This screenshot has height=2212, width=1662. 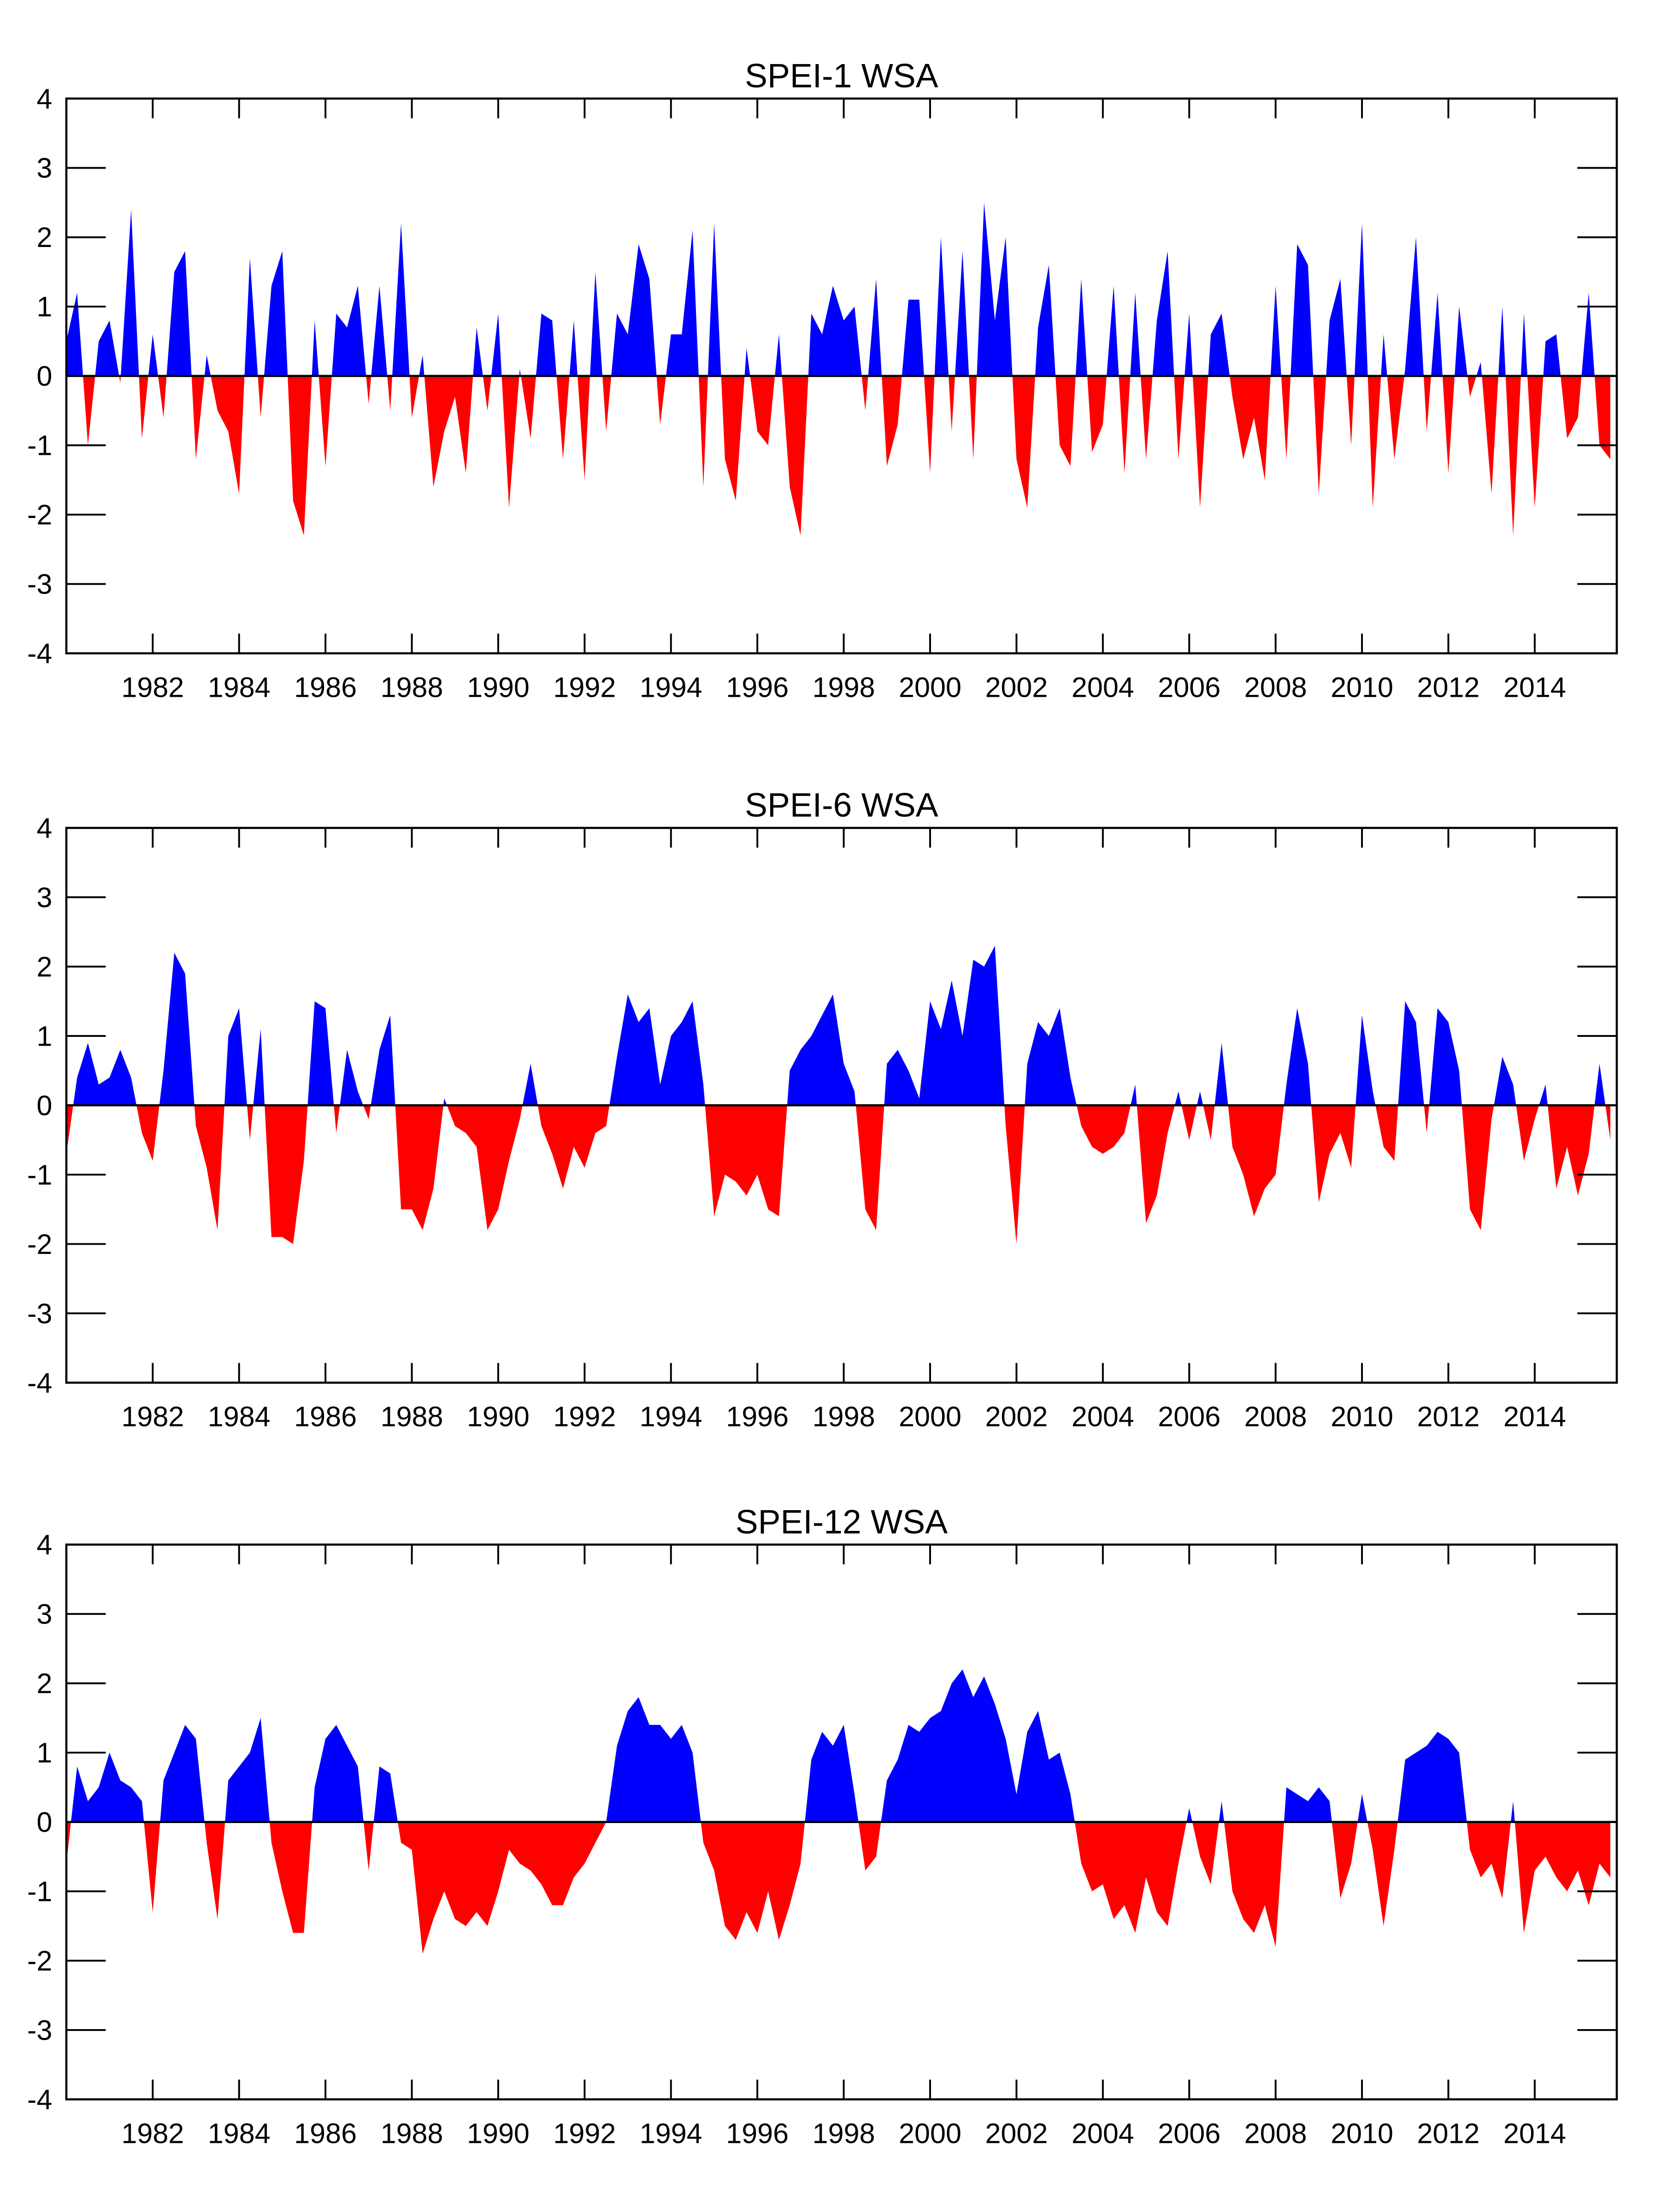 What do you see at coordinates (841, 75) in the screenshot?
I see `chart-title: SPEI-1 WSA` at bounding box center [841, 75].